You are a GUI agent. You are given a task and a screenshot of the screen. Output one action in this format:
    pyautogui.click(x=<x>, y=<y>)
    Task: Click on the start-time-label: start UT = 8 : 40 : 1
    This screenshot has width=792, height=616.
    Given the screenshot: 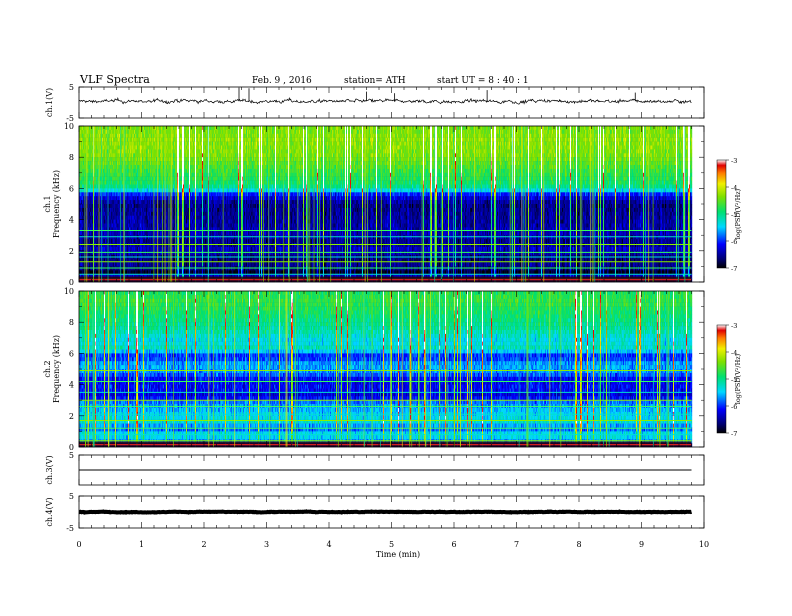 What is the action you would take?
    pyautogui.click(x=483, y=81)
    